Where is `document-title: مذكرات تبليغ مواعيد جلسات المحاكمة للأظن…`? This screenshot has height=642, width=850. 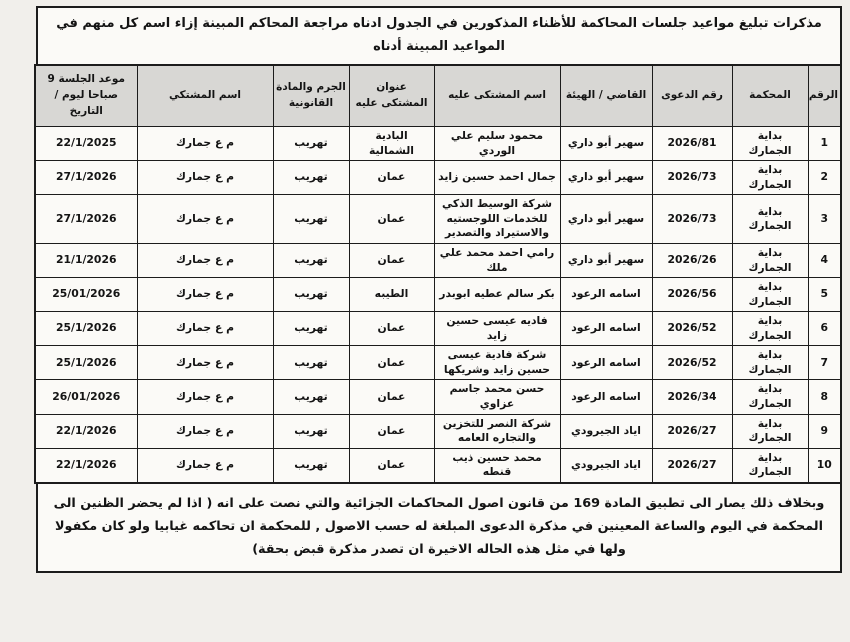 document-title: مذكرات تبليغ مواعيد جلسات المحاكمة للأظن… is located at coordinates (439, 36).